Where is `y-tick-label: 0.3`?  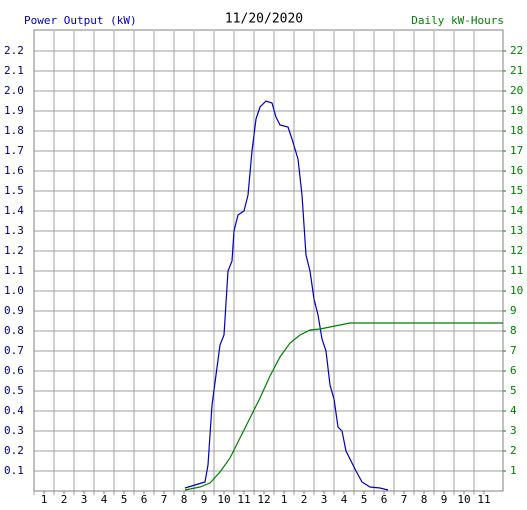
y-tick-label: 0.3 is located at coordinates (14, 430).